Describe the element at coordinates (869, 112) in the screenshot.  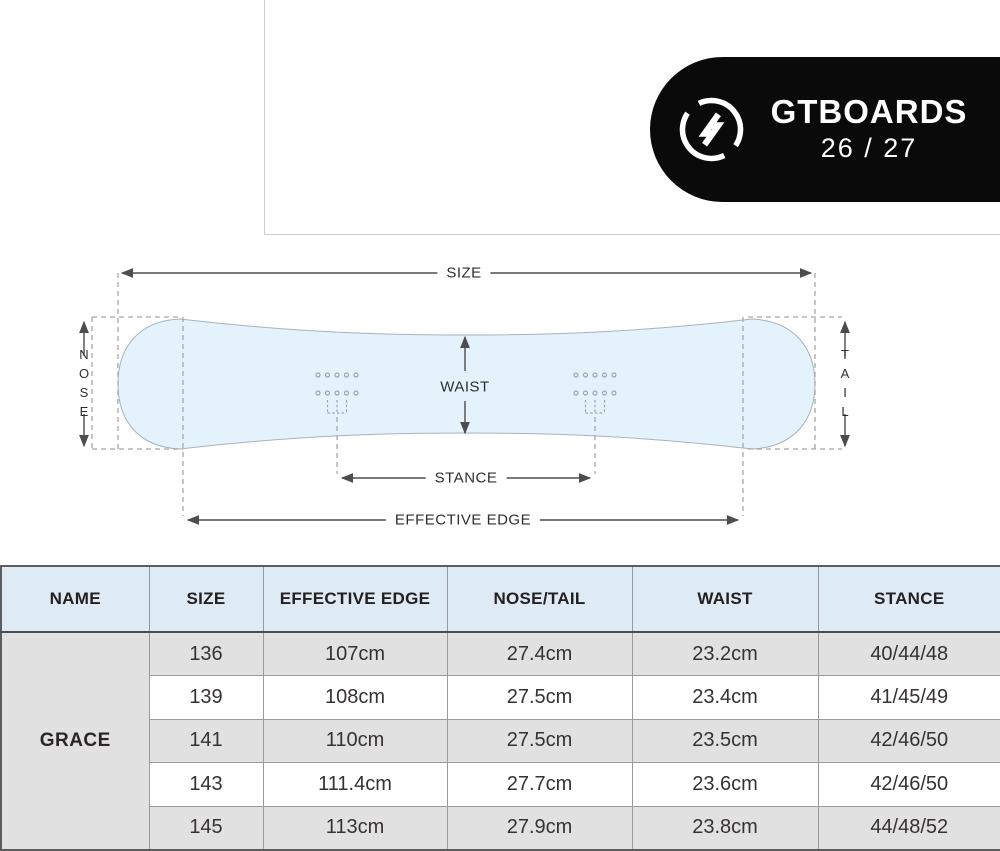
I see `brand-name: GTBOARDS` at that location.